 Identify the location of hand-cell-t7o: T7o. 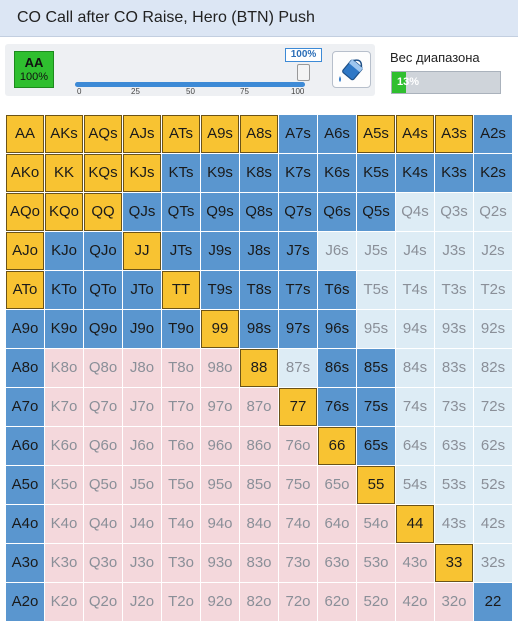
(181, 407).